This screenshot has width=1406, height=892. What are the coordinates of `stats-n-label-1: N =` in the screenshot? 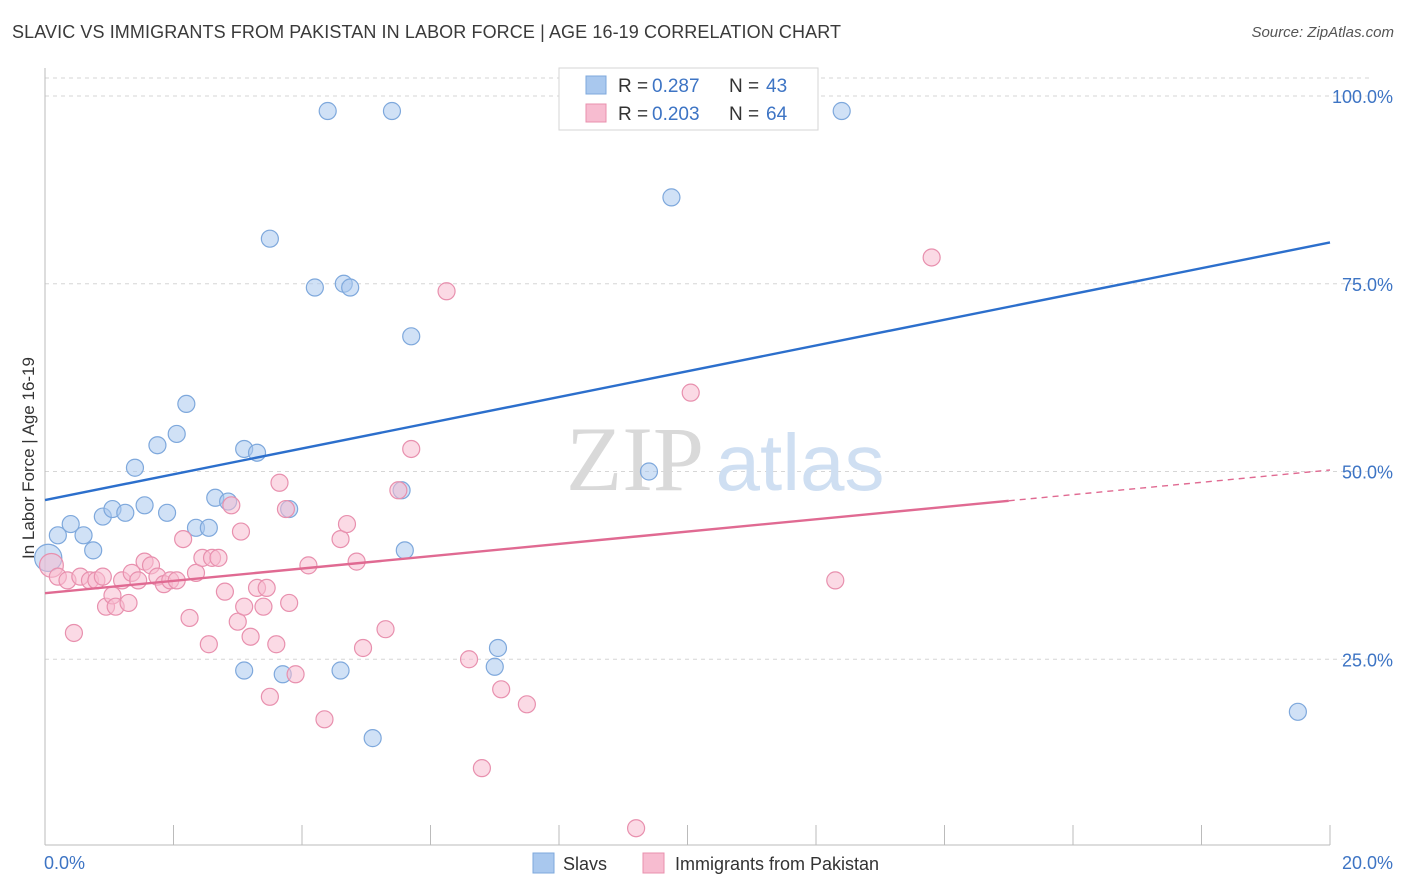 It's located at (744, 114).